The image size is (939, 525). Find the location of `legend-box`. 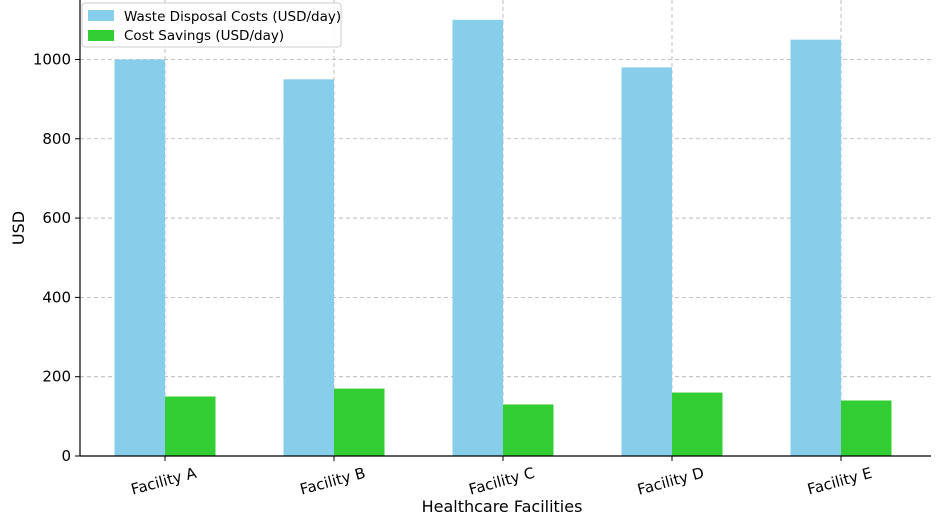

legend-box is located at coordinates (211, 25).